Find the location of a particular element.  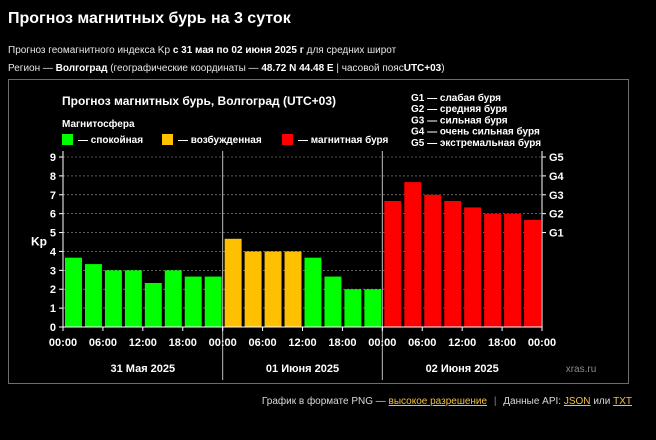

y-tick-label: 8 is located at coordinates (53, 177).